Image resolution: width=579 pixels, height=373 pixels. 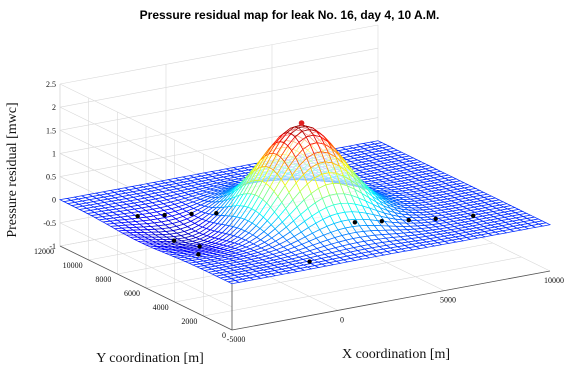 What do you see at coordinates (236, 339) in the screenshot?
I see `x-tick-label: -5000` at bounding box center [236, 339].